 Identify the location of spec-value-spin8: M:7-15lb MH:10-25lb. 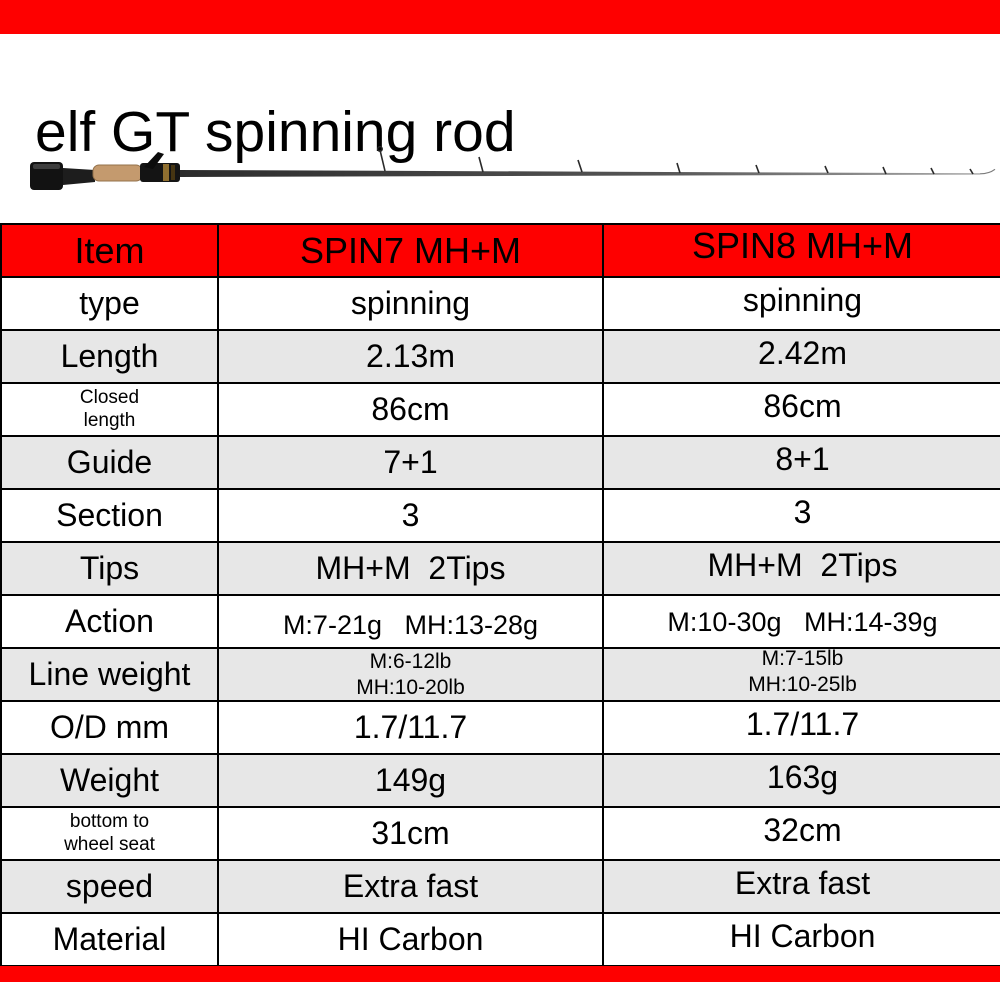
(801, 674).